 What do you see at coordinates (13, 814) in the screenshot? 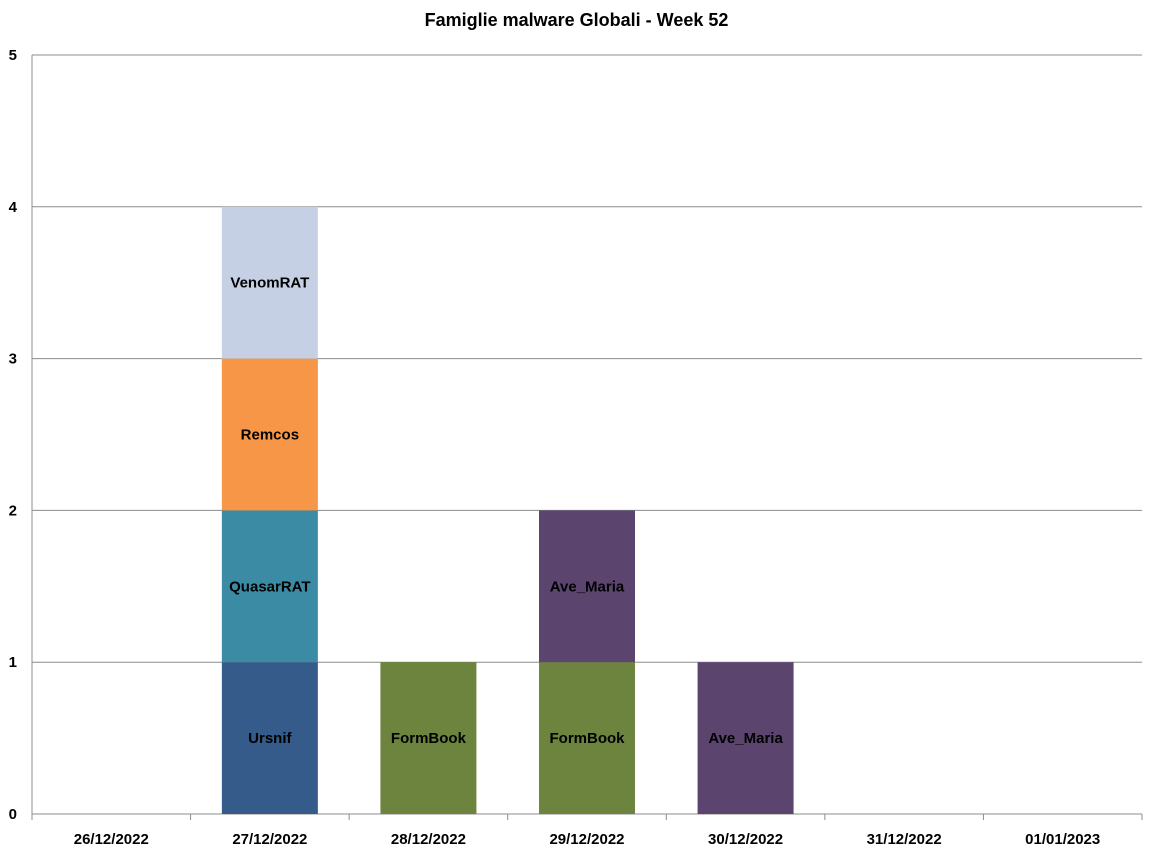
I see `y-tick-label: 0` at bounding box center [13, 814].